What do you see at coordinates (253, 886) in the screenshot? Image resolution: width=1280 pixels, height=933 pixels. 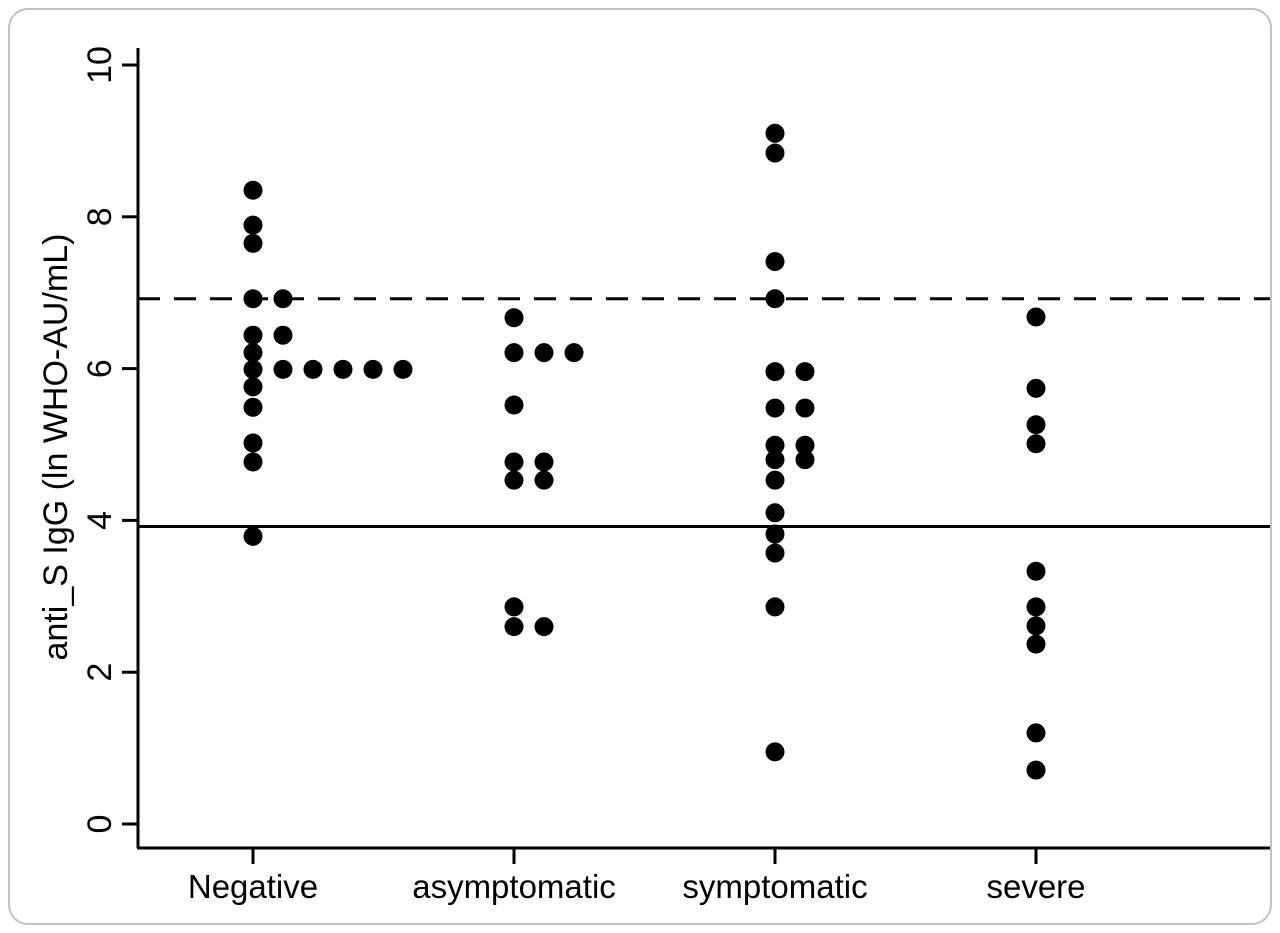 I see `x-category-label-negative: Negative` at bounding box center [253, 886].